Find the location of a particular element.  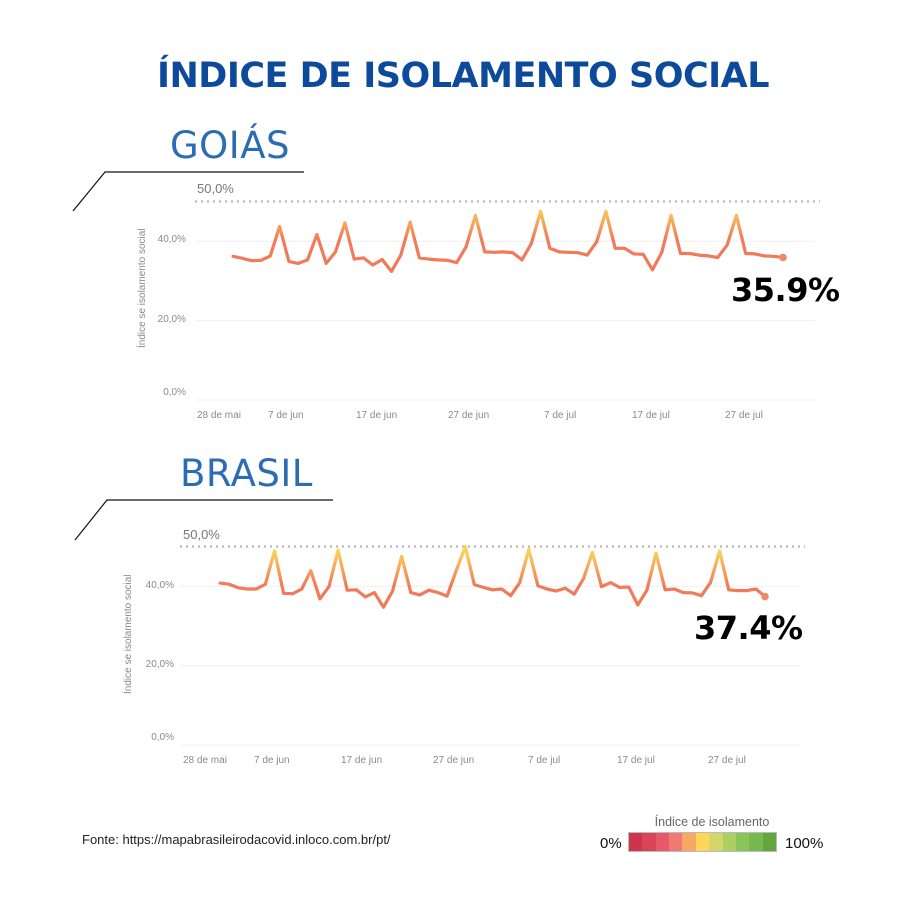

goias-last-point is located at coordinates (783, 257).